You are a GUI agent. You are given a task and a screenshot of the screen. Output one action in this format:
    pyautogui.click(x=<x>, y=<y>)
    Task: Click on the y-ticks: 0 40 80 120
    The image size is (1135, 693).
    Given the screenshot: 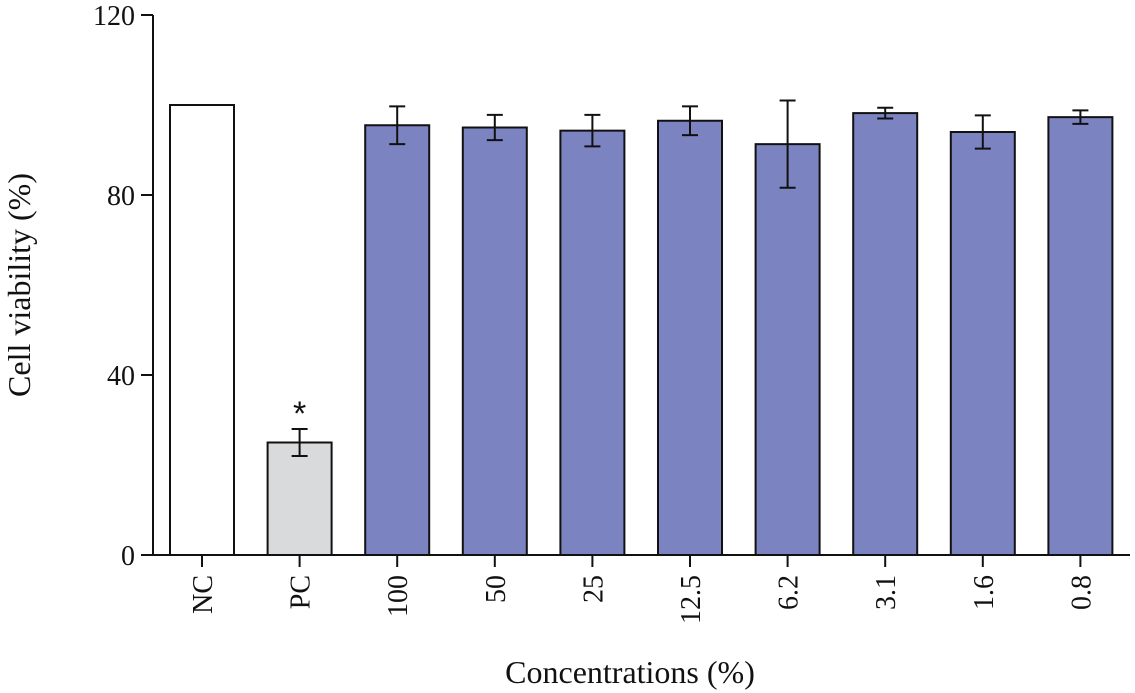 What is the action you would take?
    pyautogui.click(x=123, y=286)
    